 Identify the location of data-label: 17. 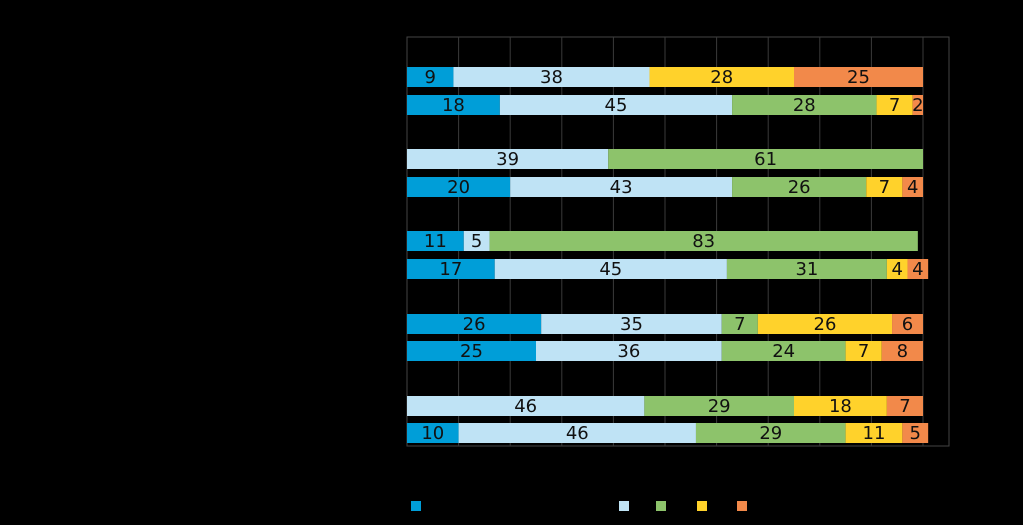
(450, 269).